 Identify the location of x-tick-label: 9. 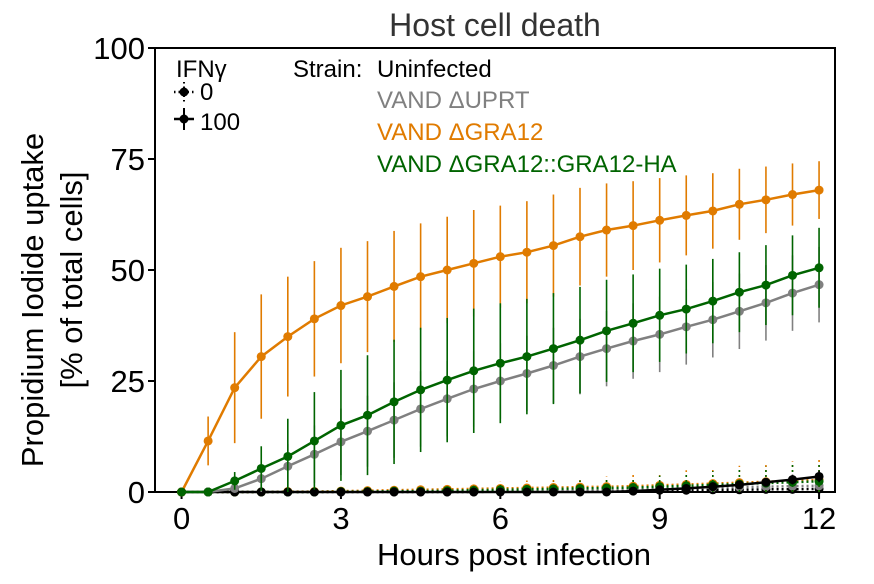
(659, 518).